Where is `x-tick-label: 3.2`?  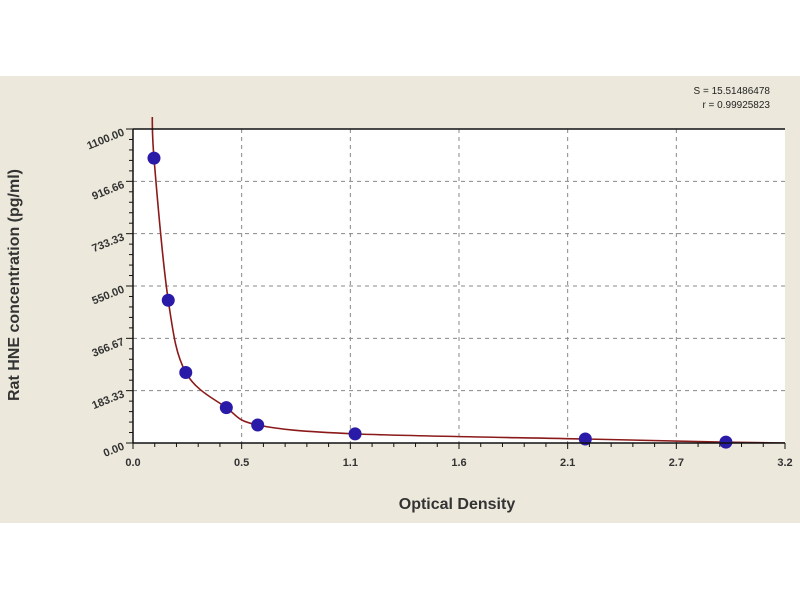 x-tick-label: 3.2 is located at coordinates (784, 463).